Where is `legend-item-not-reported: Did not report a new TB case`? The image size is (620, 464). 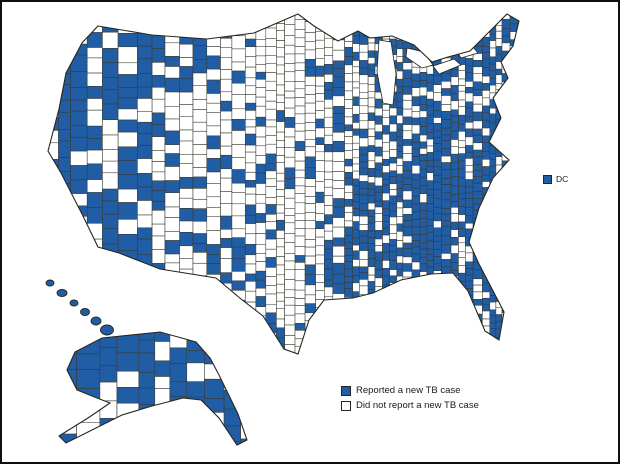
legend-item-not-reported: Did not report a new TB case is located at coordinates (410, 405).